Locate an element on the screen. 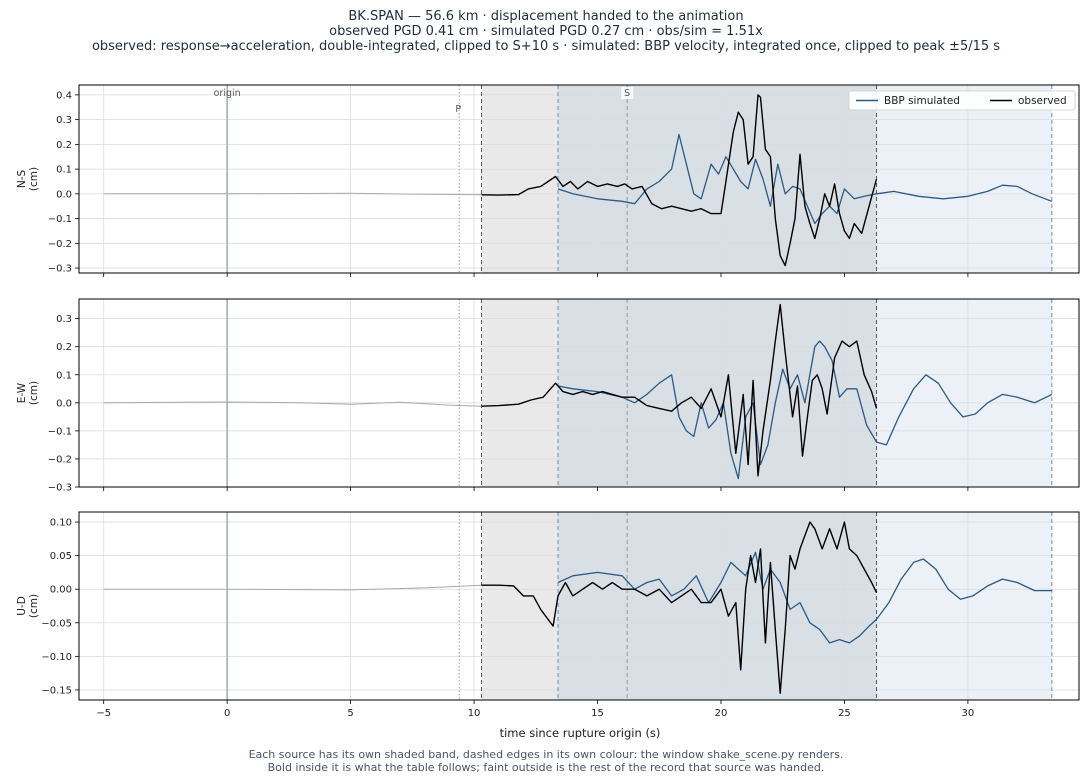 This screenshot has height=781, width=1089. y-tick-label: −0.10 is located at coordinates (56, 657).